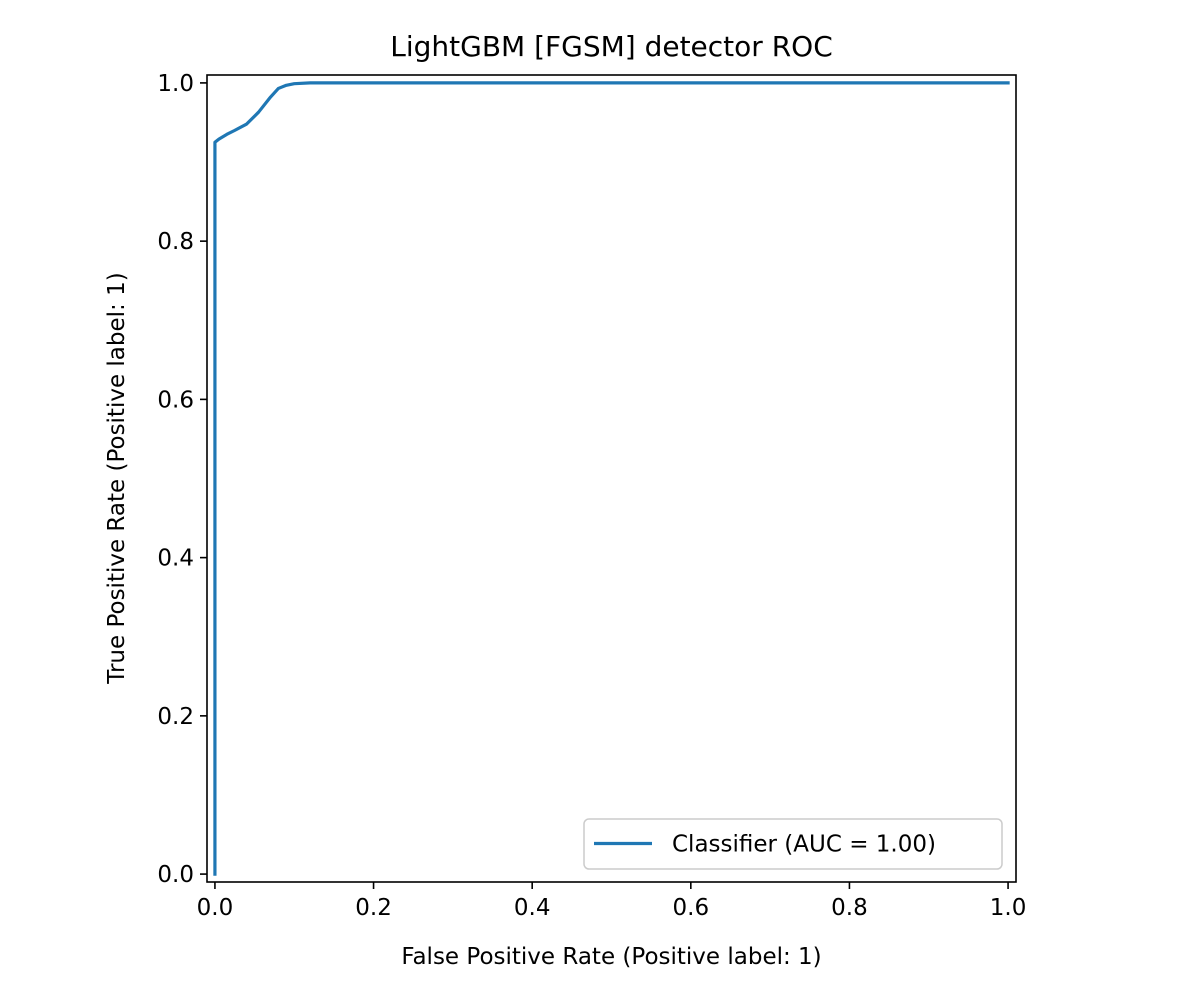  What do you see at coordinates (117, 478) in the screenshot?
I see `y-axis-label: True Positive Rate (Positive label: 1)` at bounding box center [117, 478].